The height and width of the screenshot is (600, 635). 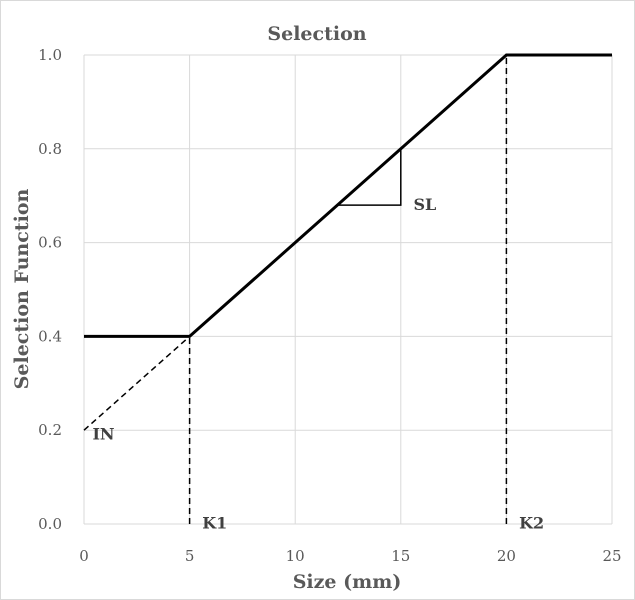 I want to click on annotation-in: IN, so click(x=103, y=434).